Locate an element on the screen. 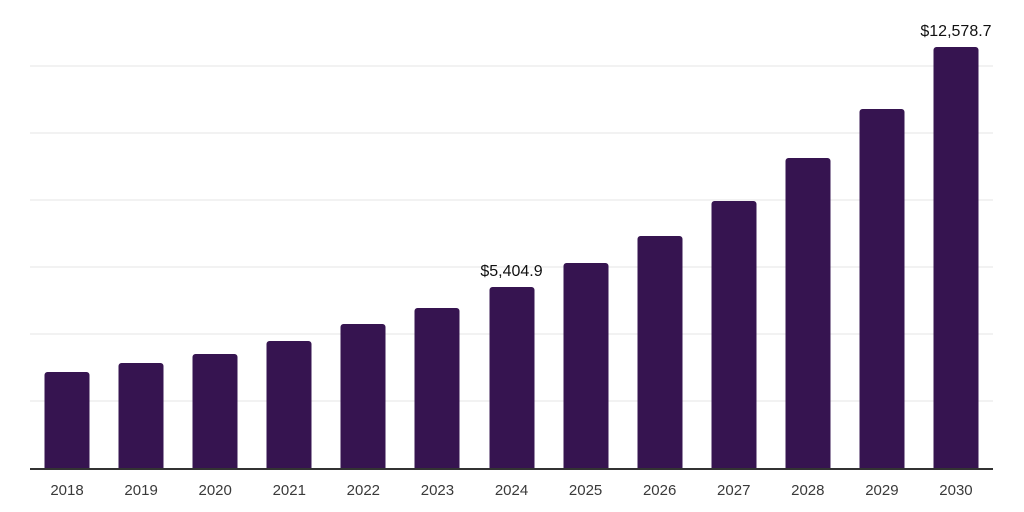 This screenshot has width=1024, height=512. bar-2027 is located at coordinates (734, 334).